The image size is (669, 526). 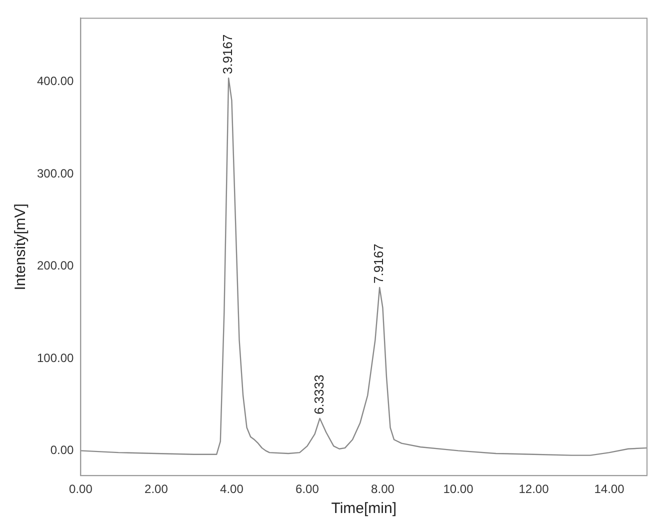 What do you see at coordinates (55, 265) in the screenshot?
I see `y-tick-label: 200.00` at bounding box center [55, 265].